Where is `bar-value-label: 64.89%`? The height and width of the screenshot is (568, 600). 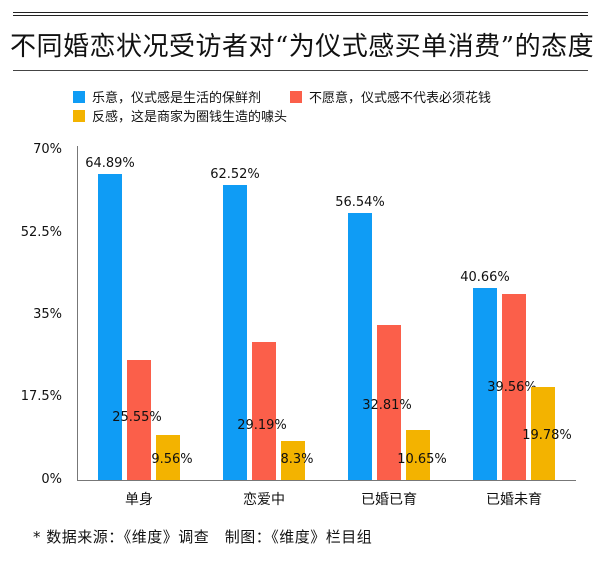
bar-value-label: 64.89% is located at coordinates (110, 163).